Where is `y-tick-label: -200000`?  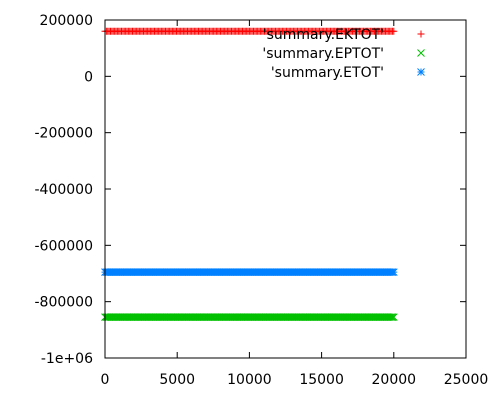
y-tick-label: -200000 is located at coordinates (64, 134).